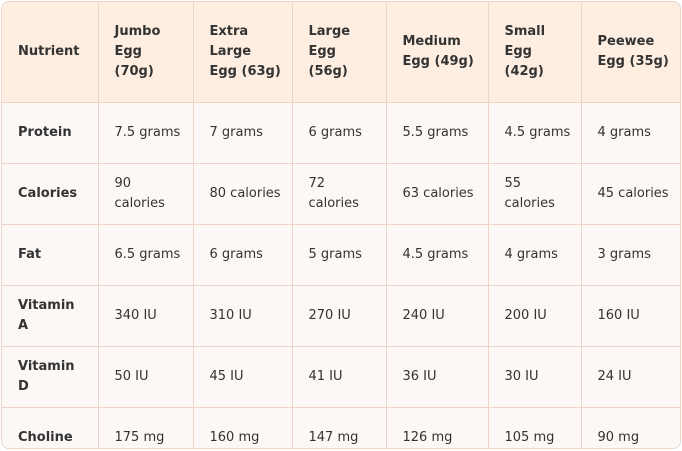  I want to click on table-cell: 5.5 grams, so click(437, 133).